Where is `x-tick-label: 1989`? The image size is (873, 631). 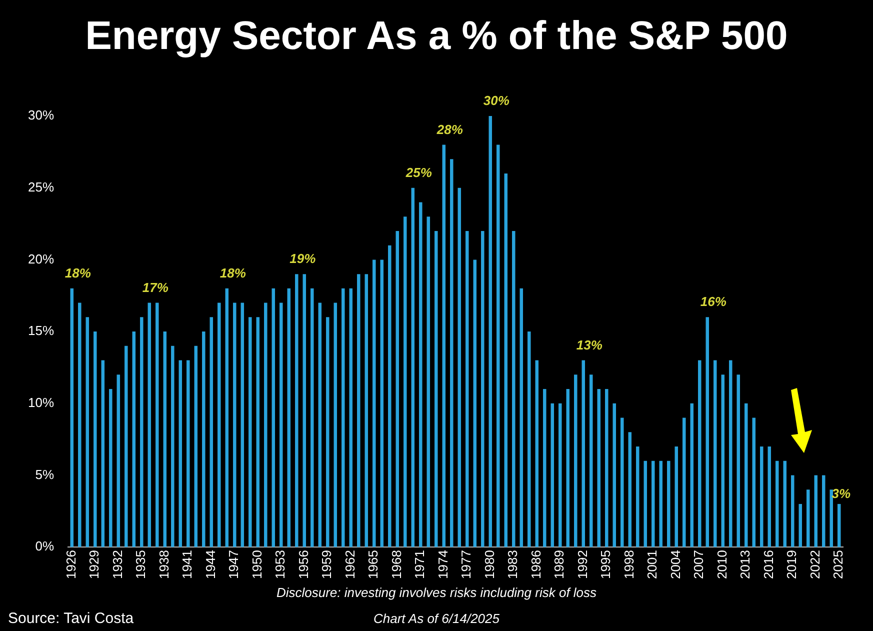 x-tick-label: 1989 is located at coordinates (559, 564).